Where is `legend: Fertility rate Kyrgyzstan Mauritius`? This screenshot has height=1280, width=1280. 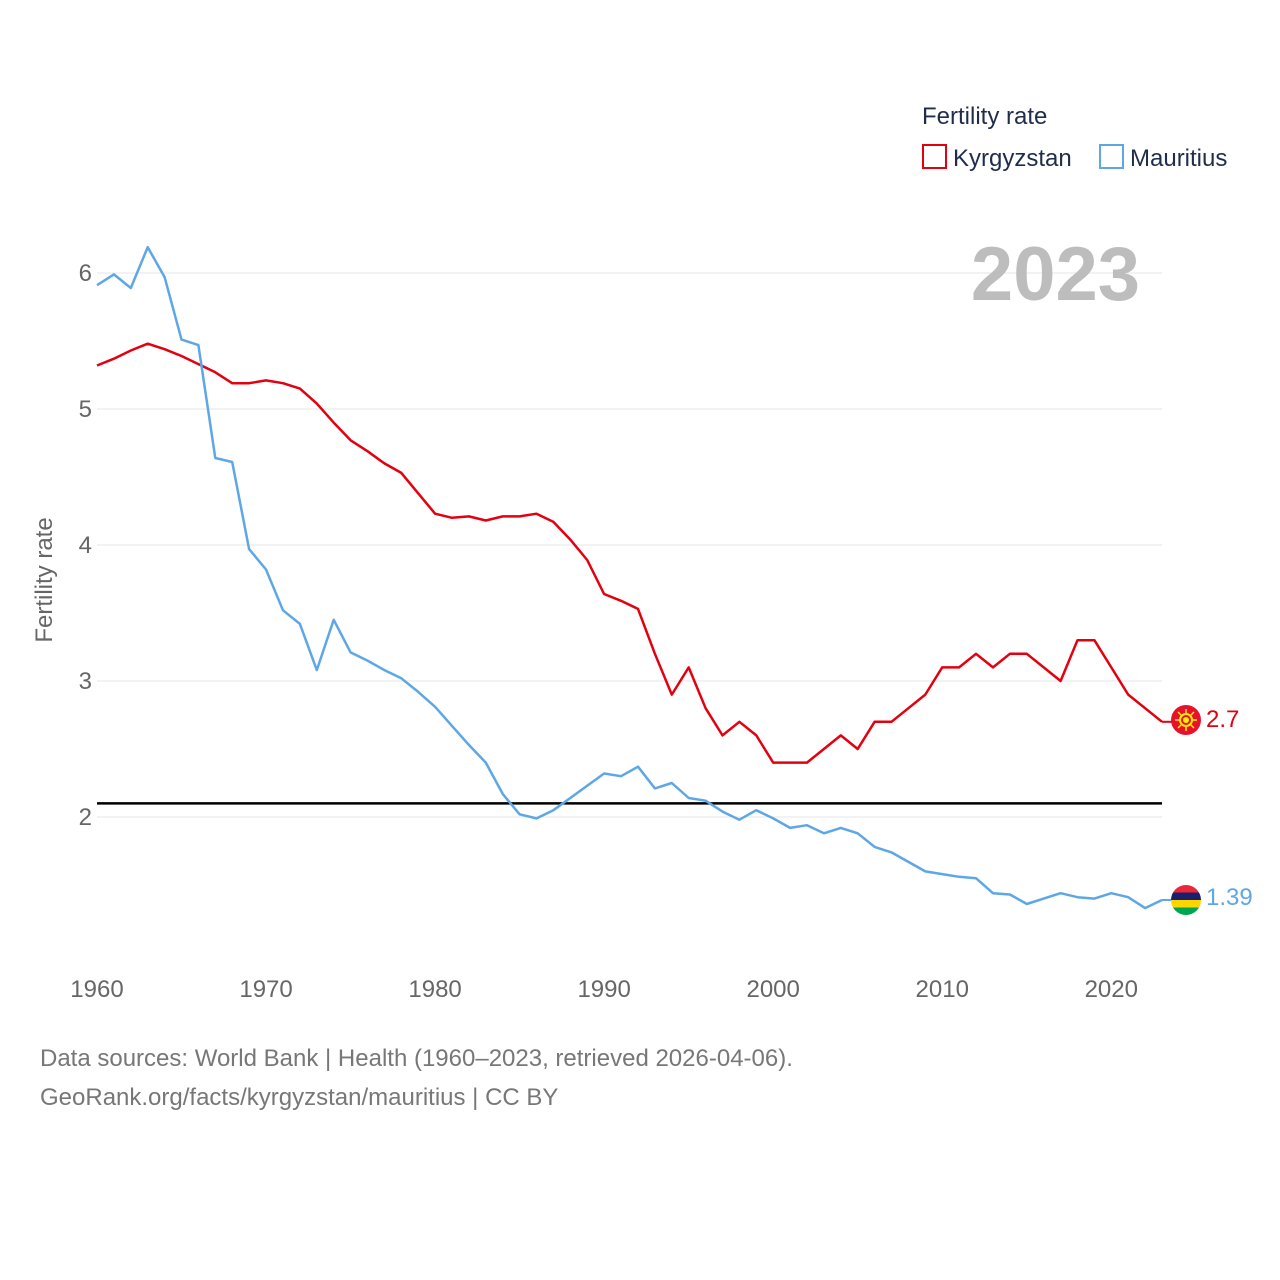
legend: Fertility rate Kyrgyzstan Mauritius is located at coordinates (1074, 137).